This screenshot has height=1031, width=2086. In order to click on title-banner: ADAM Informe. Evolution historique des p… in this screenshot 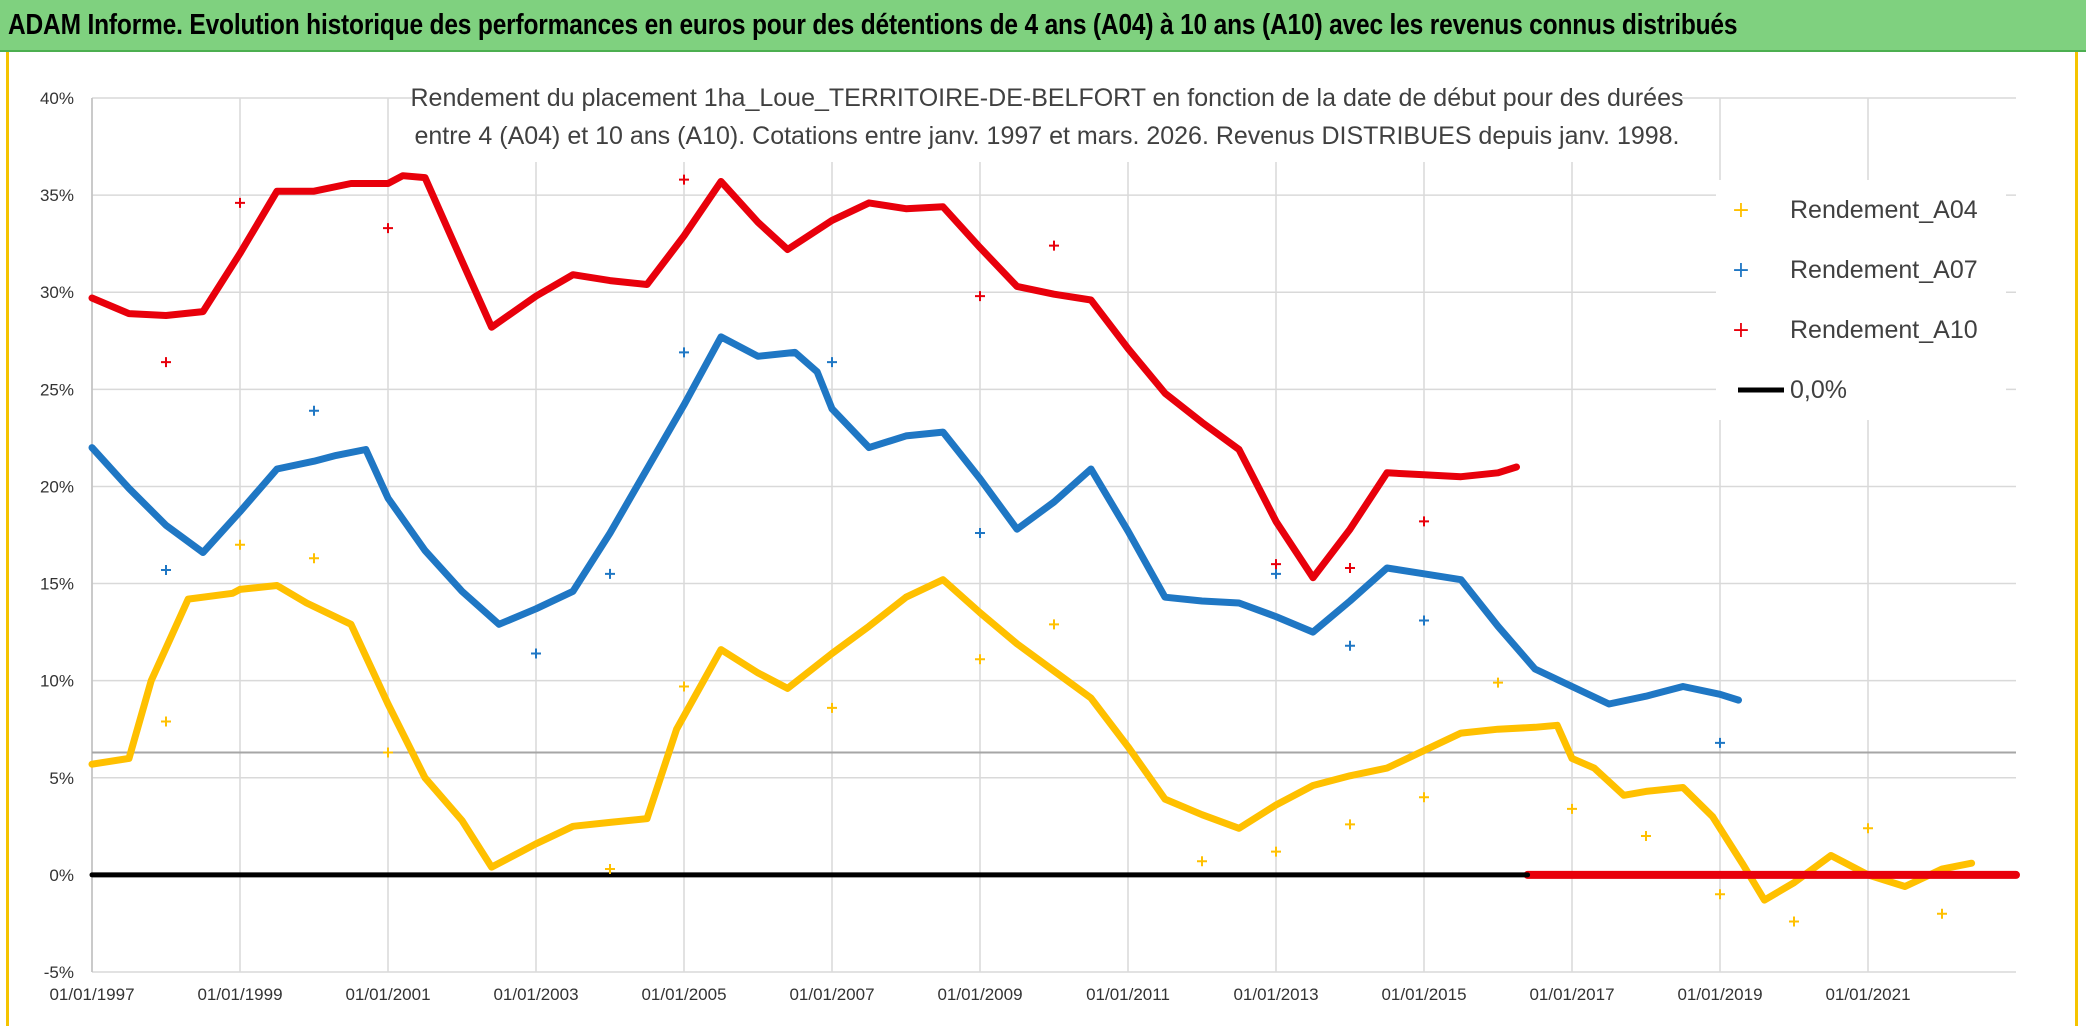, I will do `click(1043, 26)`.